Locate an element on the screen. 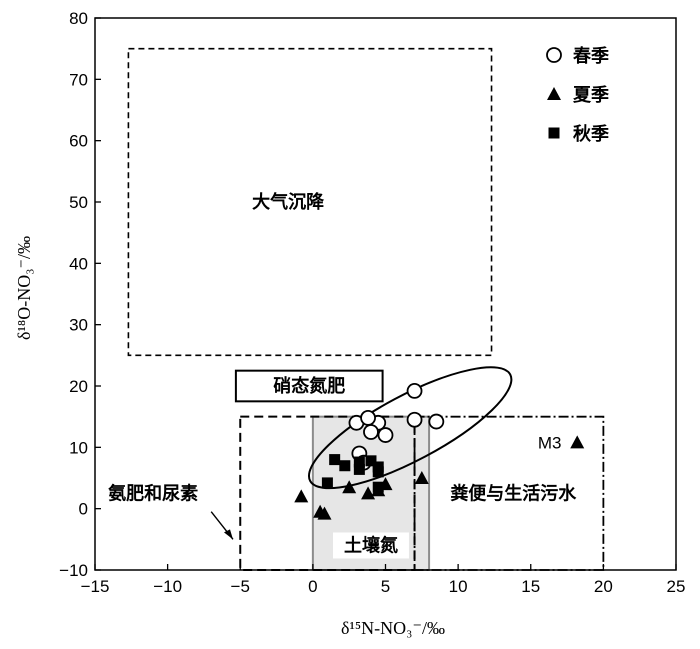  soil-nitrogen-label: 土壤氮 is located at coordinates (371, 545).